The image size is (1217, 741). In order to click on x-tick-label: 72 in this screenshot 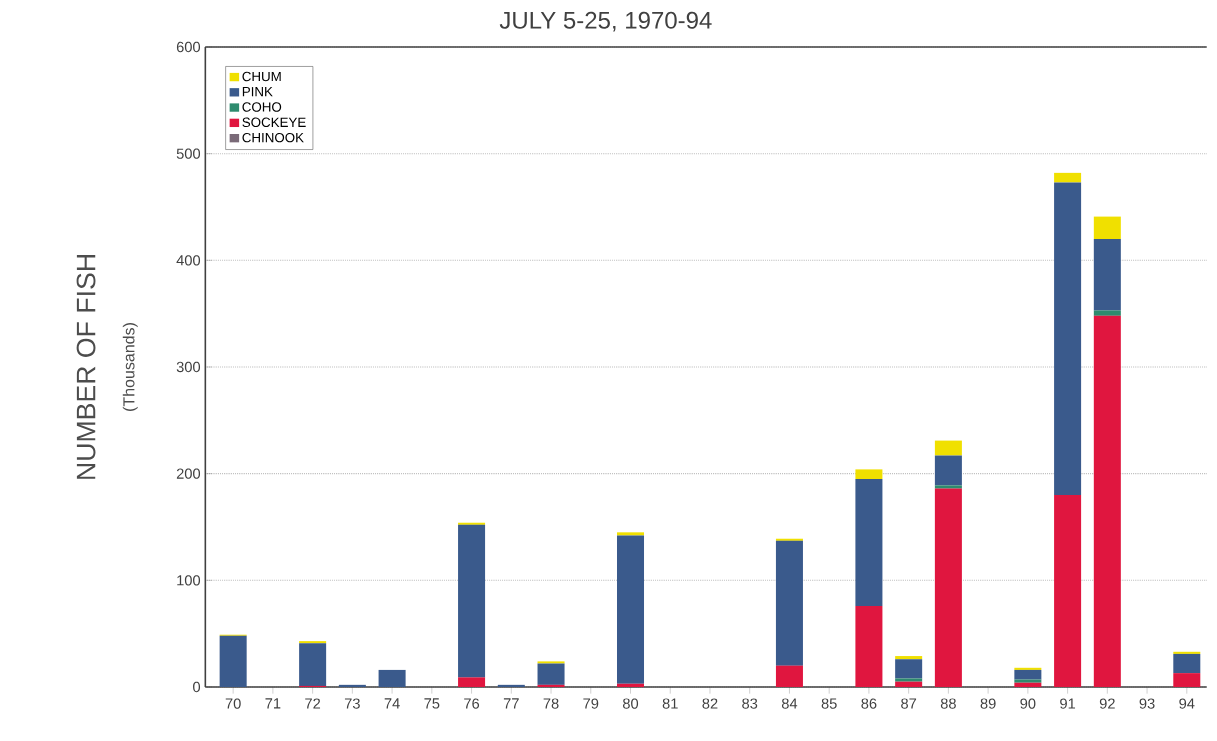, I will do `click(313, 703)`.